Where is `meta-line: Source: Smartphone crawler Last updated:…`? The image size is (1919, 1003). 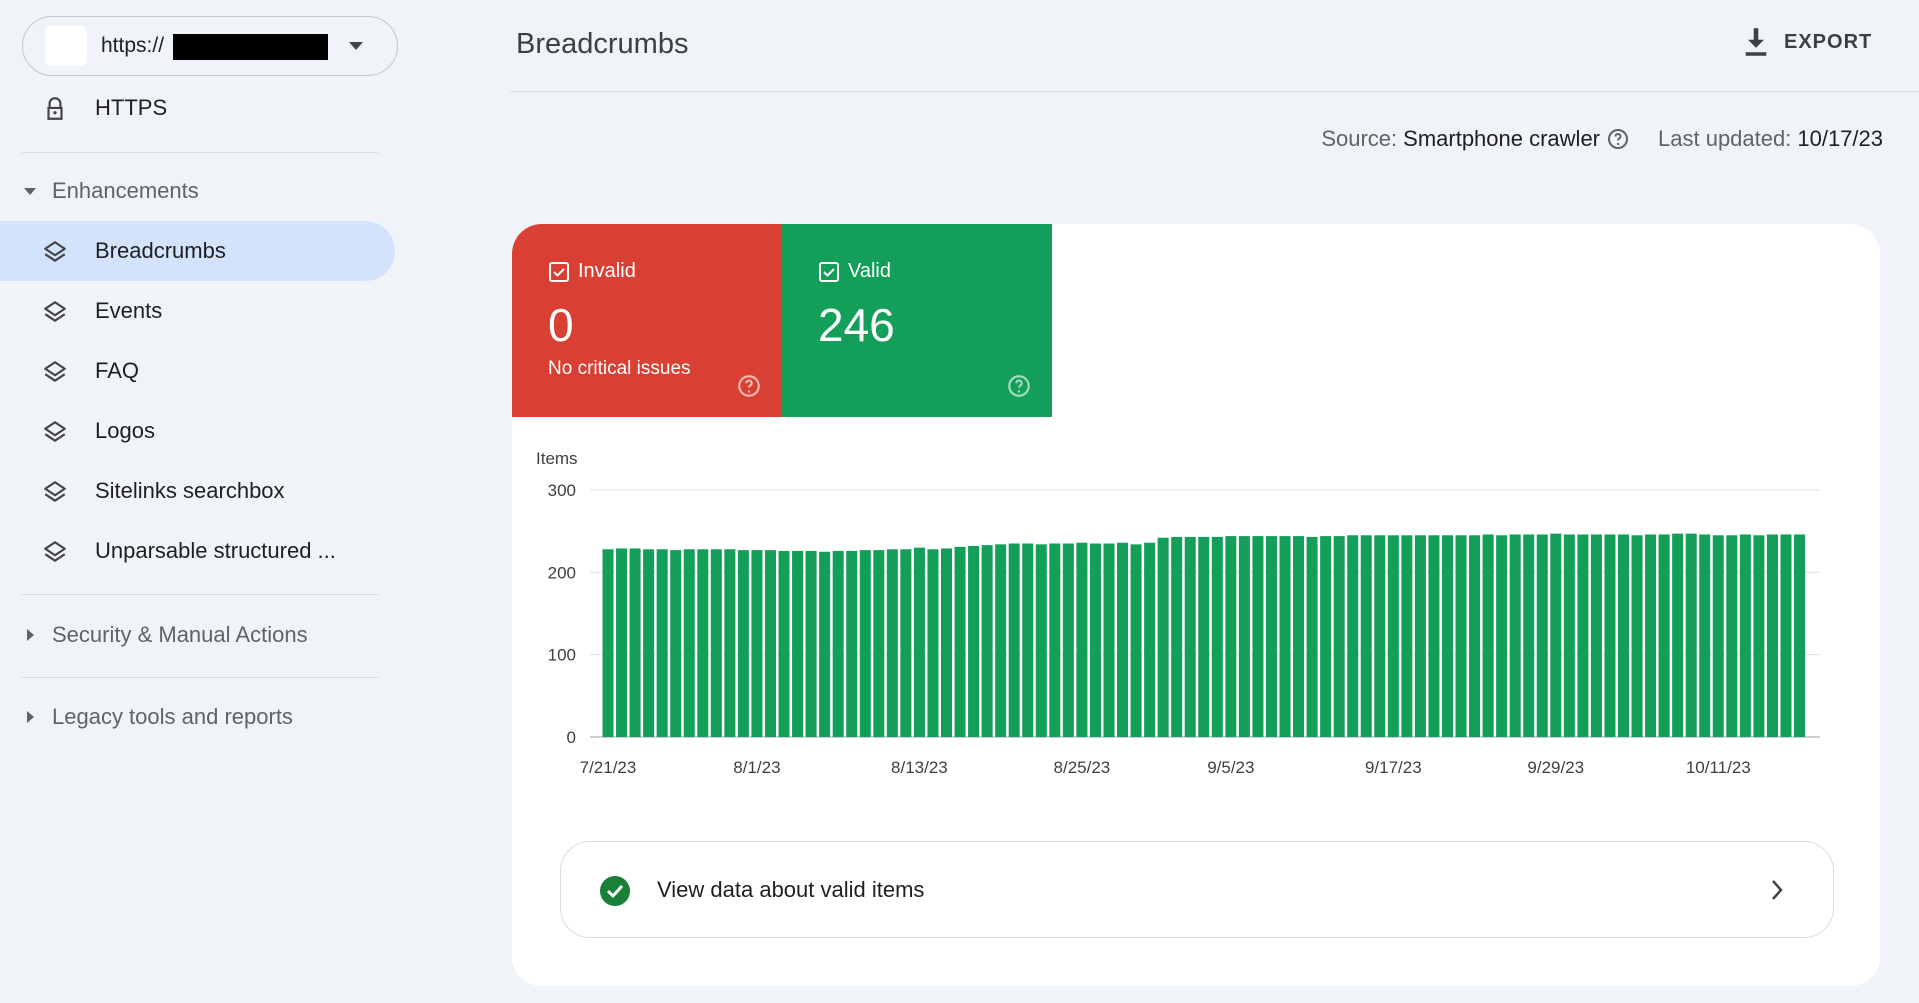 meta-line: Source: Smartphone crawler Last updated:… is located at coordinates (1602, 139).